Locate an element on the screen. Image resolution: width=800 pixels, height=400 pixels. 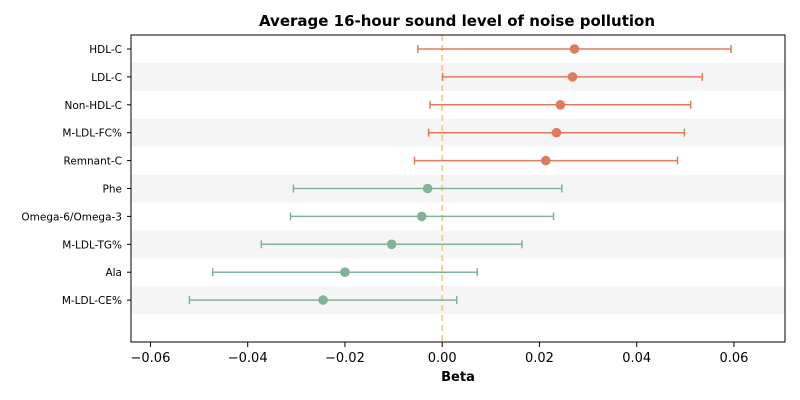
y-tick-label: Phe is located at coordinates (112, 190).